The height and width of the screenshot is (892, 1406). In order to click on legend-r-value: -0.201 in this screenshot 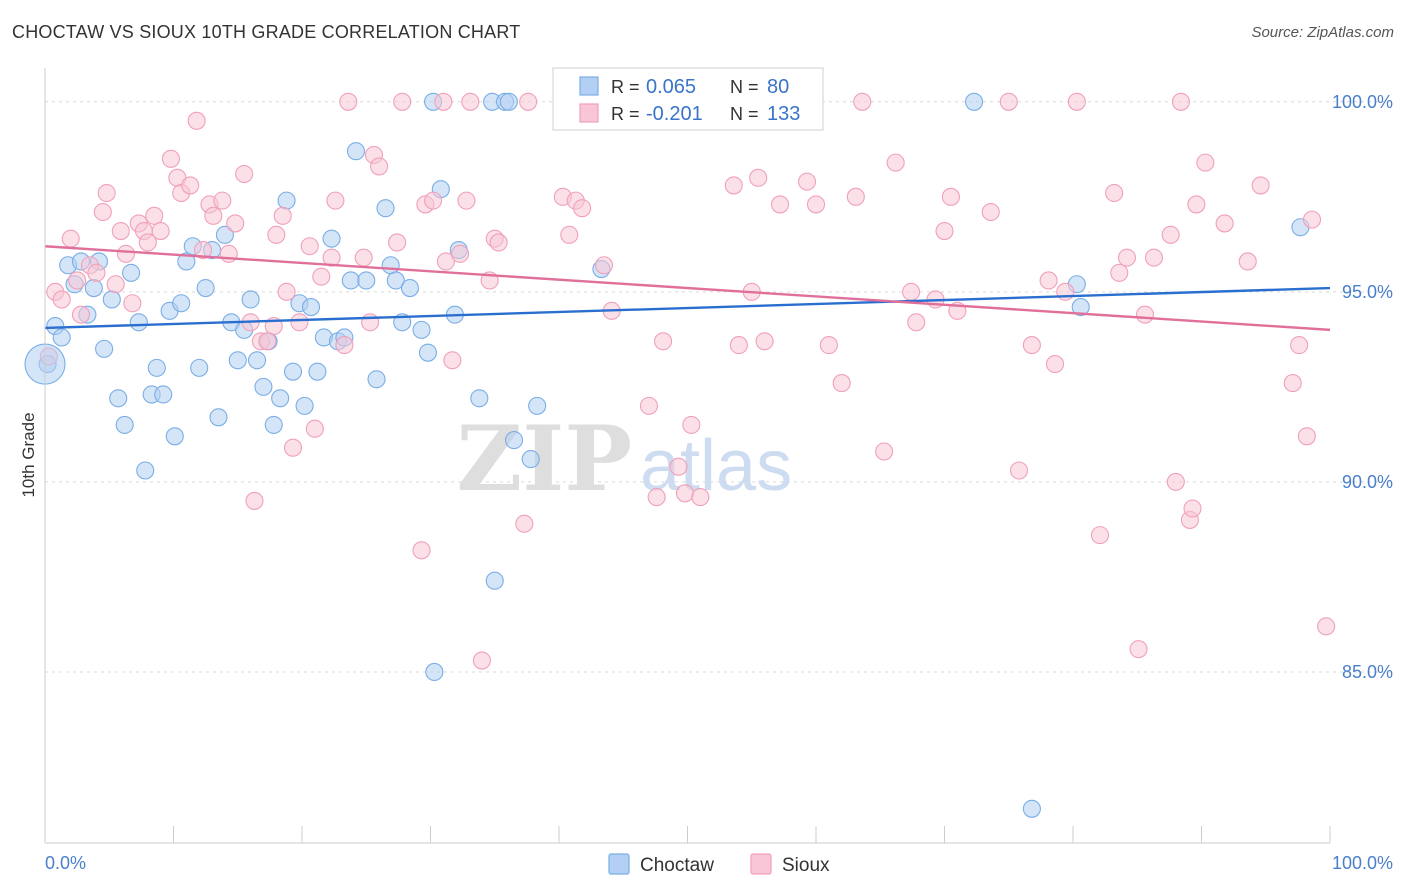, I will do `click(674, 114)`.